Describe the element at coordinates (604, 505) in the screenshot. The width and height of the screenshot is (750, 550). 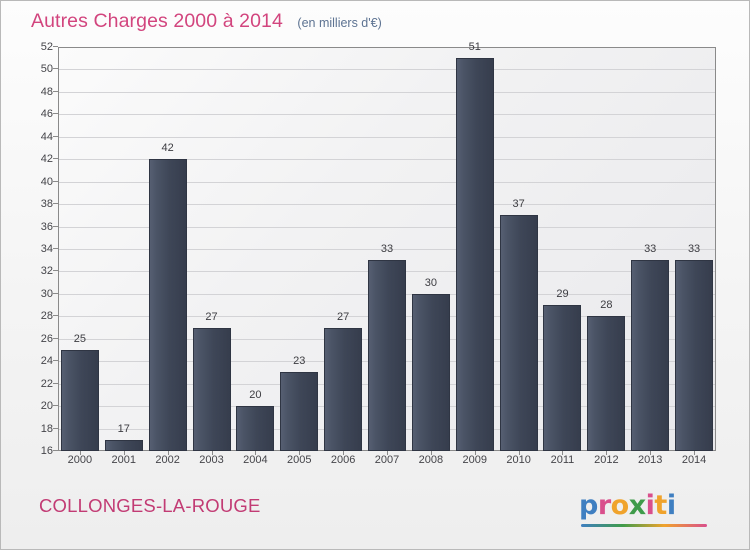
I see `logo-letter-r-1: r` at that location.